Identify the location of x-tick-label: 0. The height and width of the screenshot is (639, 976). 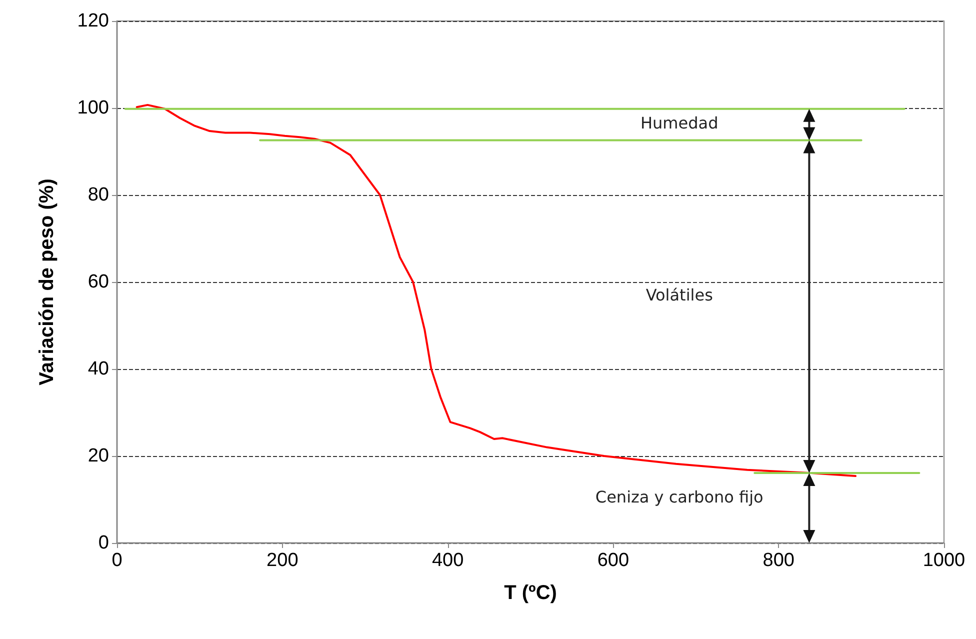
(117, 560).